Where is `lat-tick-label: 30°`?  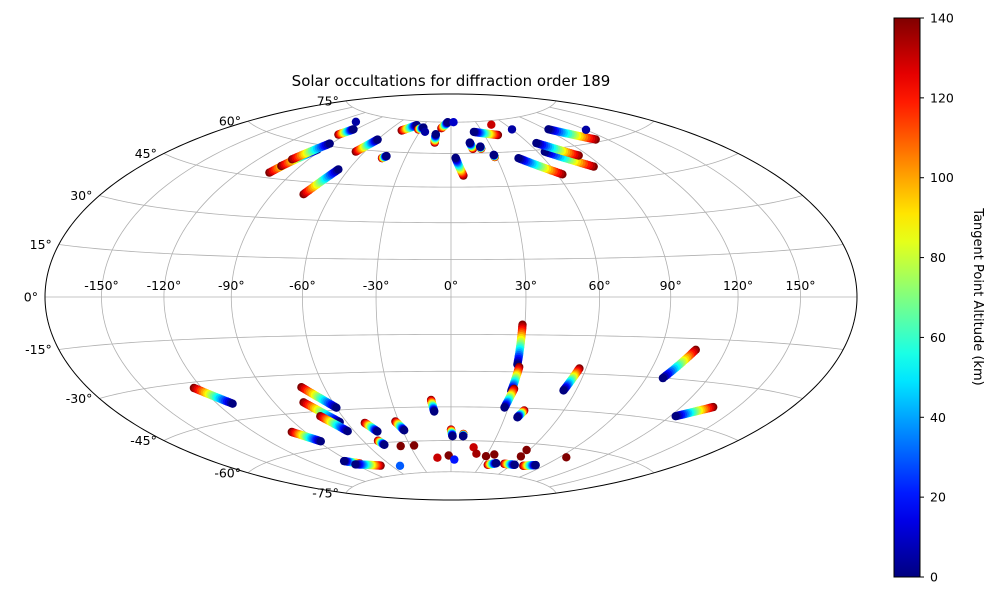
lat-tick-label: 30° is located at coordinates (81, 195).